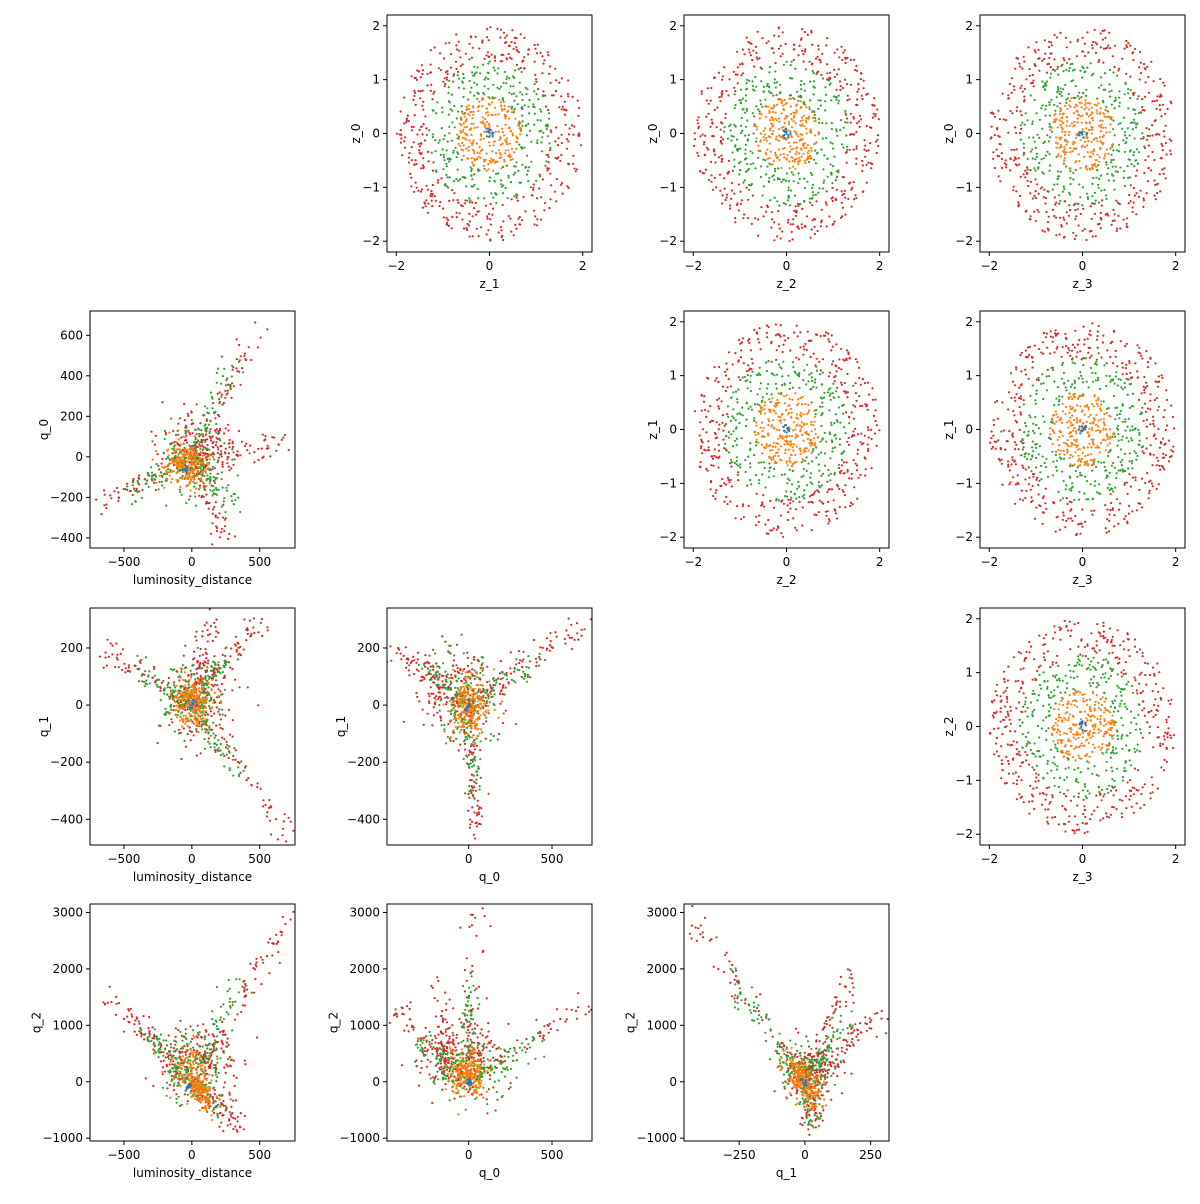  What do you see at coordinates (949, 134) in the screenshot?
I see `y-axis-label: z_0` at bounding box center [949, 134].